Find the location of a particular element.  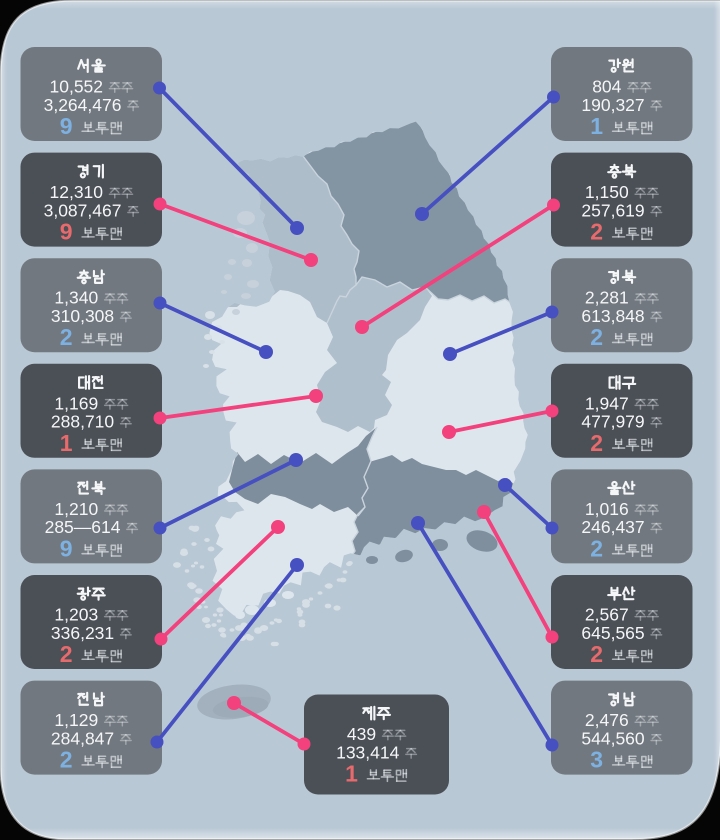

svg-text: 12,310 is located at coordinates (77, 192).